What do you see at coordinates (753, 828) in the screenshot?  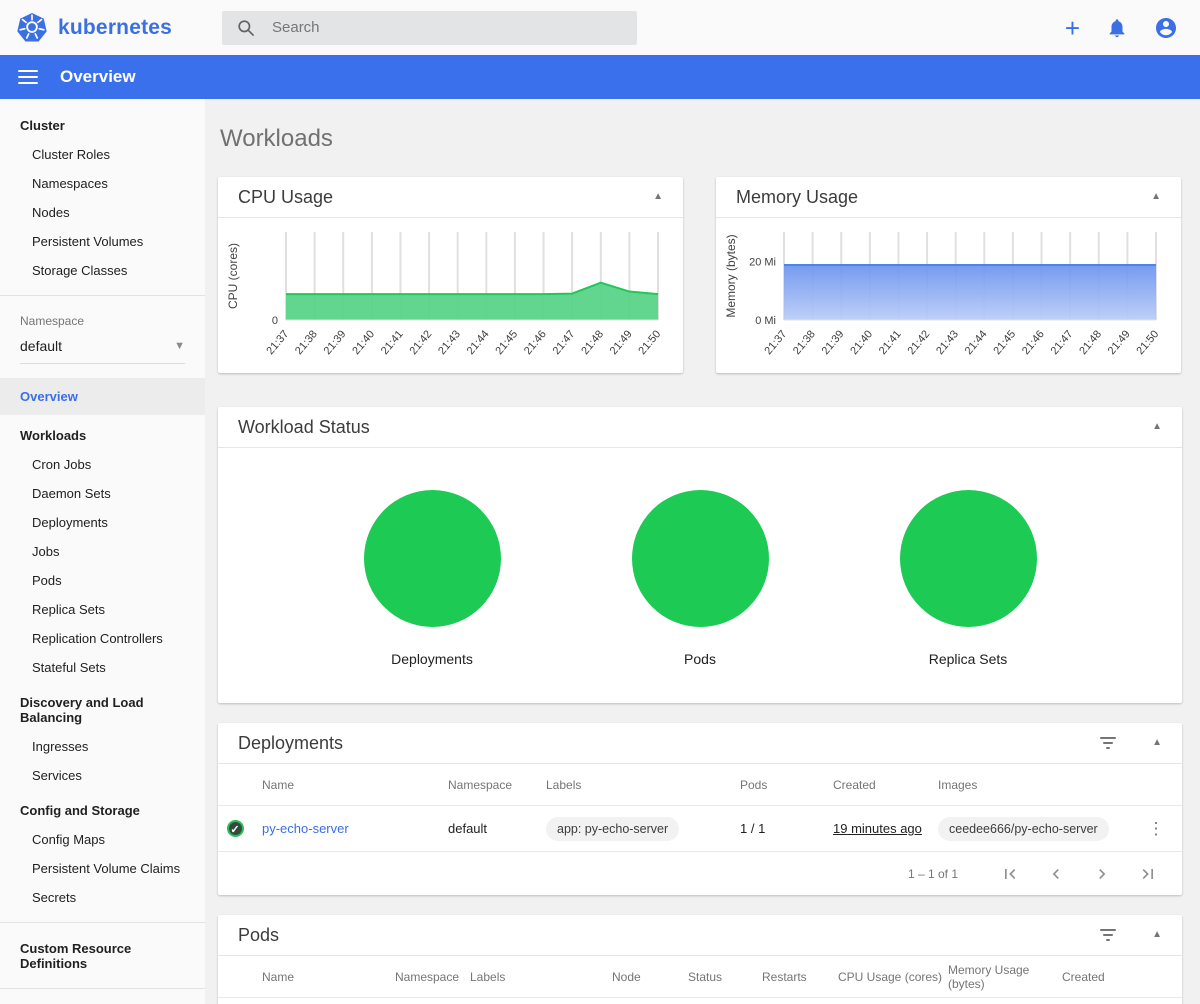 I see `deployment-pods-count: 1 / 1` at bounding box center [753, 828].